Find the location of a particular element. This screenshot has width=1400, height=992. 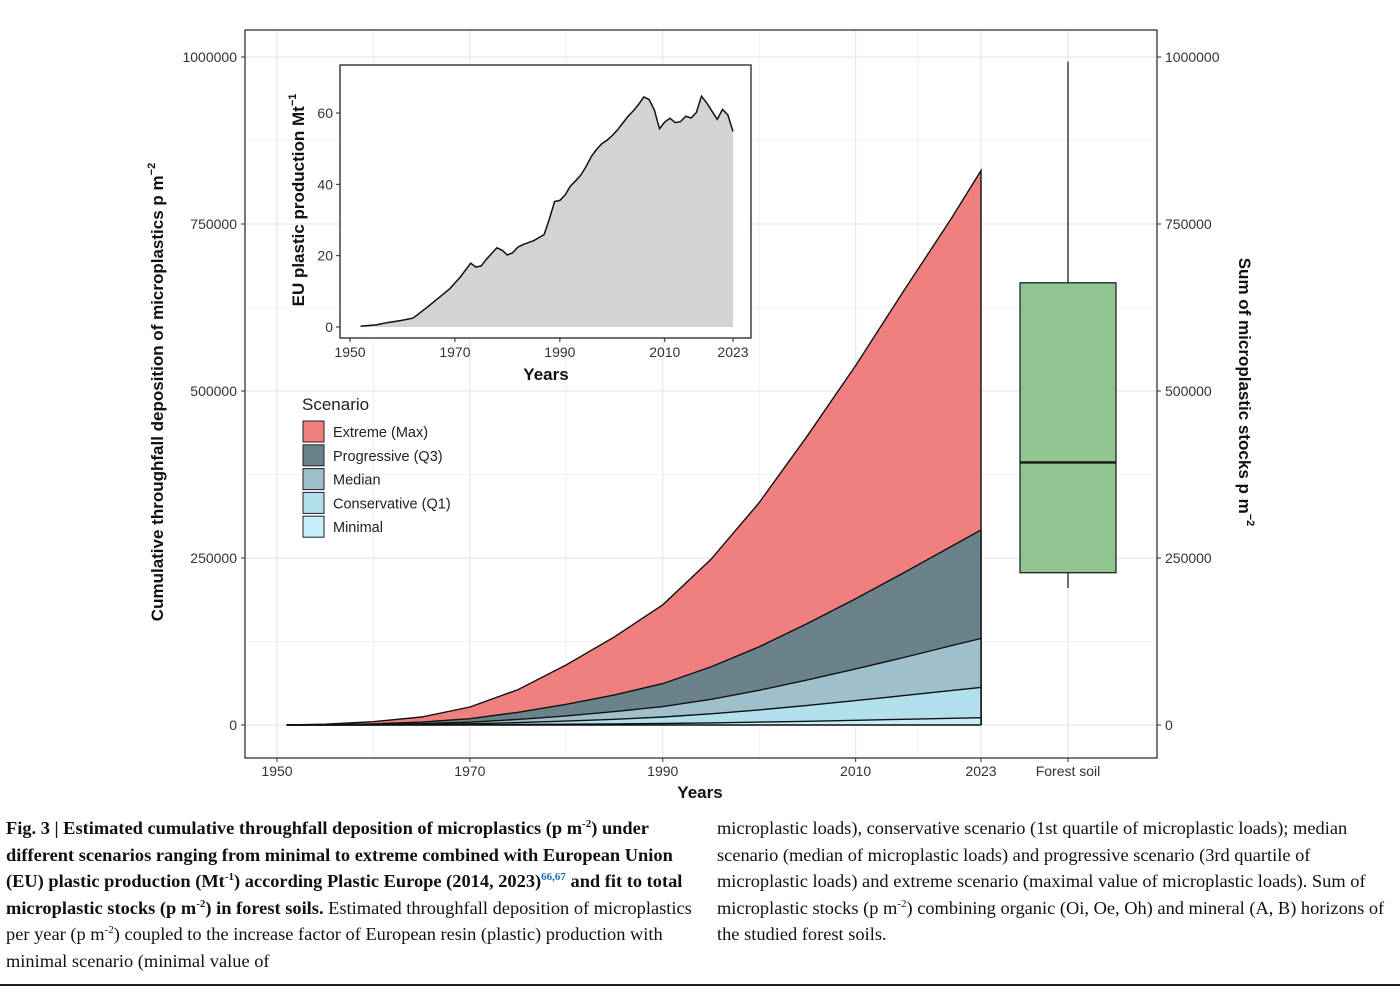

inset-x-tick-label: 1970 is located at coordinates (454, 352).